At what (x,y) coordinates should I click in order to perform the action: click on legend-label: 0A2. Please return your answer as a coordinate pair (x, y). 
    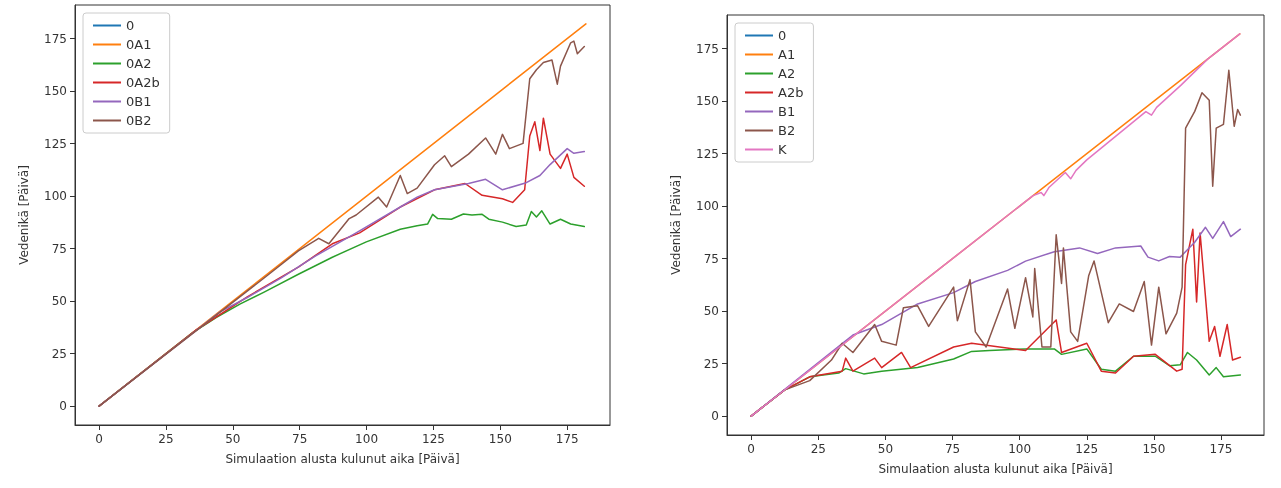
    Looking at the image, I should click on (139, 63).